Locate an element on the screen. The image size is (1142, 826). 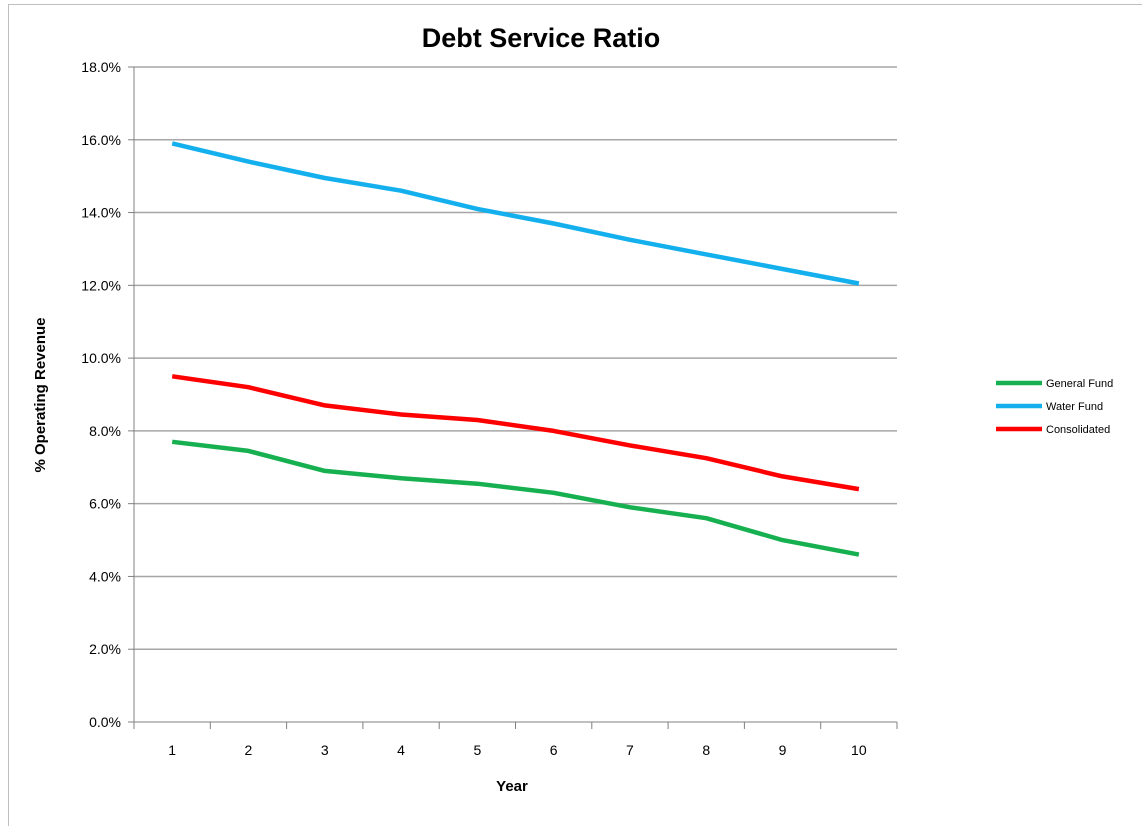
series-line-water-fund is located at coordinates (515, 213).